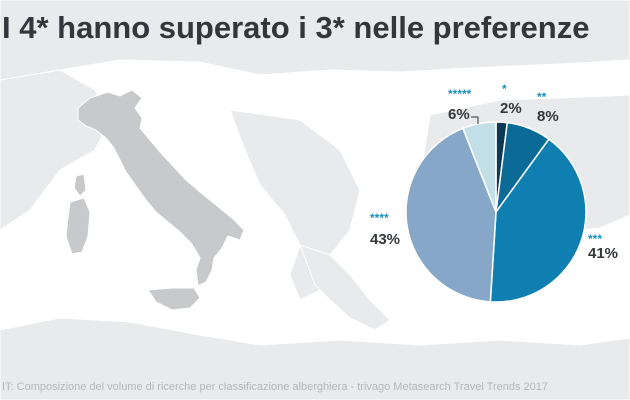 Image resolution: width=630 pixels, height=400 pixels. Describe the element at coordinates (603, 253) in the screenshot. I see `slice-value-label: 41%` at that location.